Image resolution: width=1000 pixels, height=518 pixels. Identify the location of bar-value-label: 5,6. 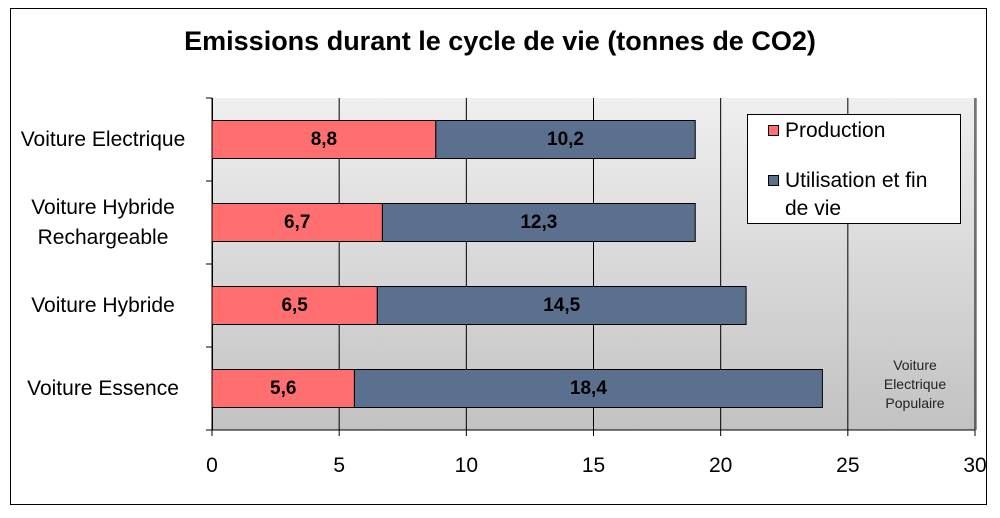
(283, 388).